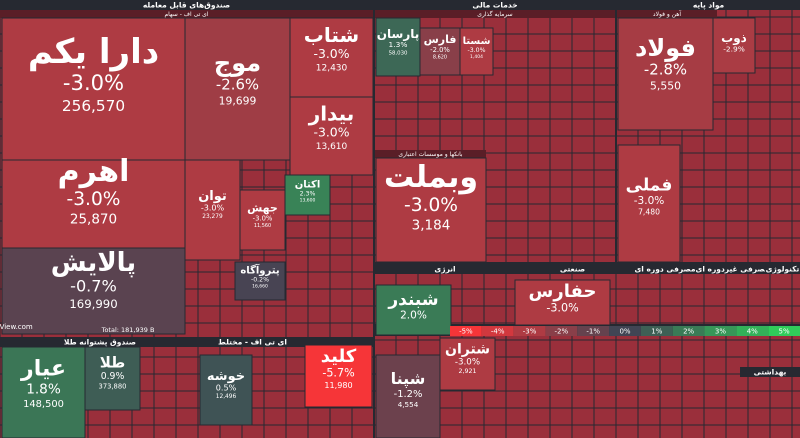 The image size is (800, 438). I want to click on tile-size: 58,030, so click(398, 54).